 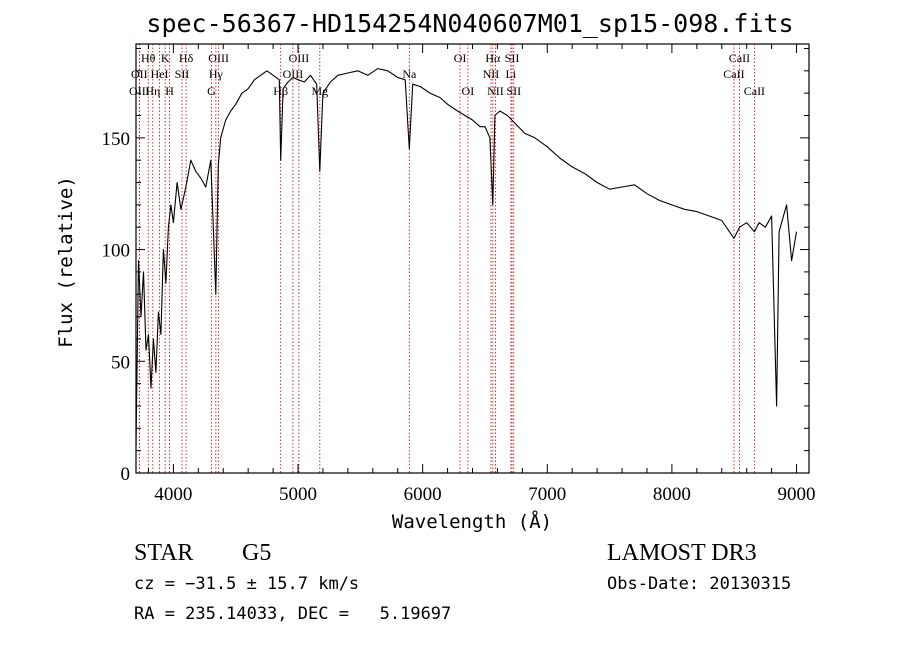 What do you see at coordinates (423, 494) in the screenshot?
I see `x-tick-label: 6000` at bounding box center [423, 494].